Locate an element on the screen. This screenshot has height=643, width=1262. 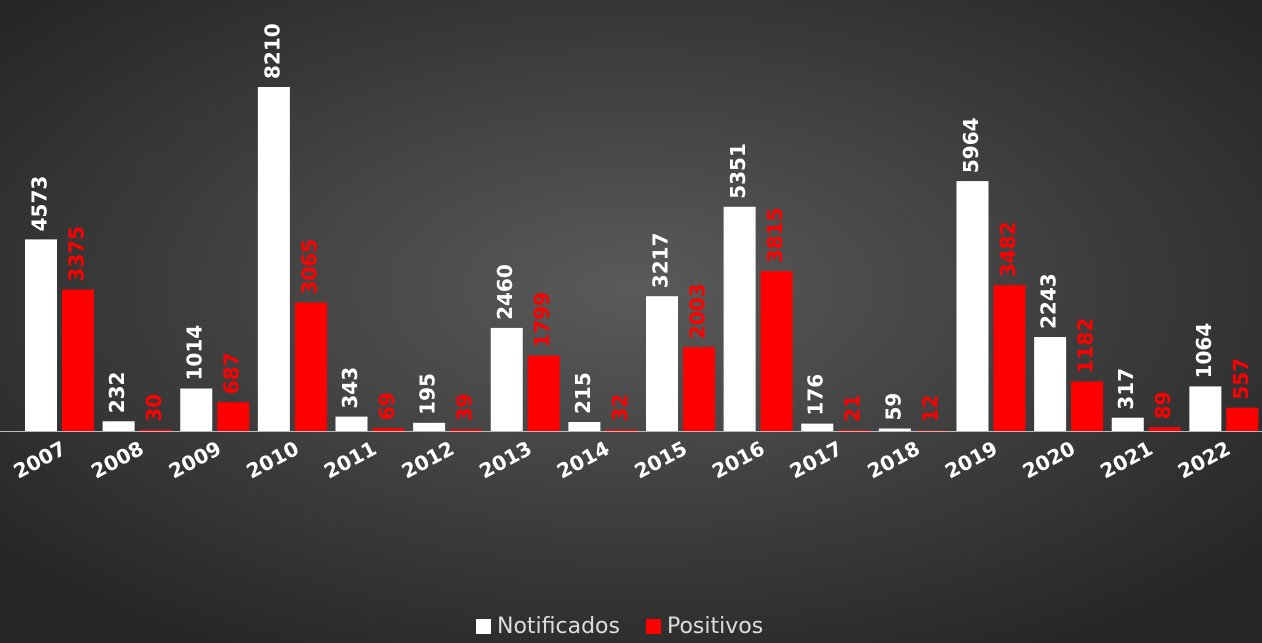
value-label: 5351 is located at coordinates (738, 171).